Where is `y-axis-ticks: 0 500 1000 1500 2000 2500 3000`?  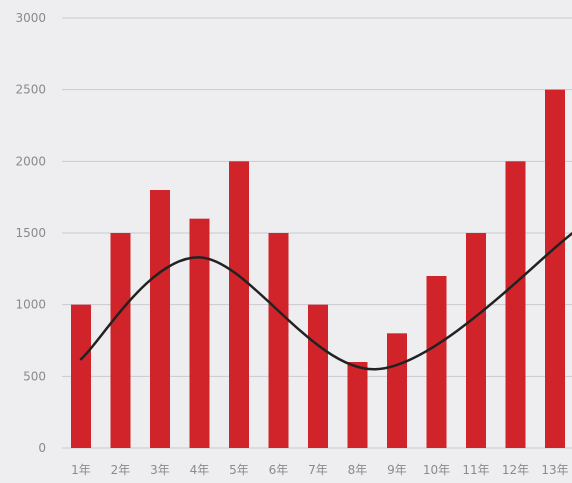 y-axis-ticks: 0 500 1000 1500 2000 2500 3000 is located at coordinates (30, 233).